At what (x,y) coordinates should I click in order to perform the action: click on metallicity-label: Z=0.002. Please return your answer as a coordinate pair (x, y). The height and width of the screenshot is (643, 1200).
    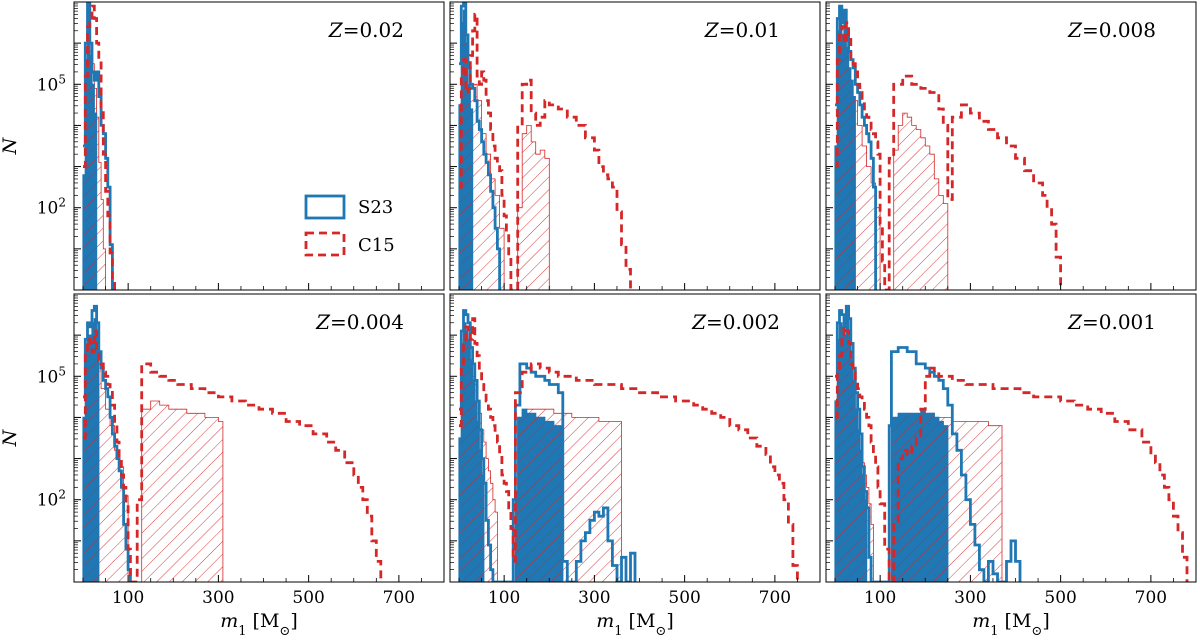
    Looking at the image, I should click on (735, 322).